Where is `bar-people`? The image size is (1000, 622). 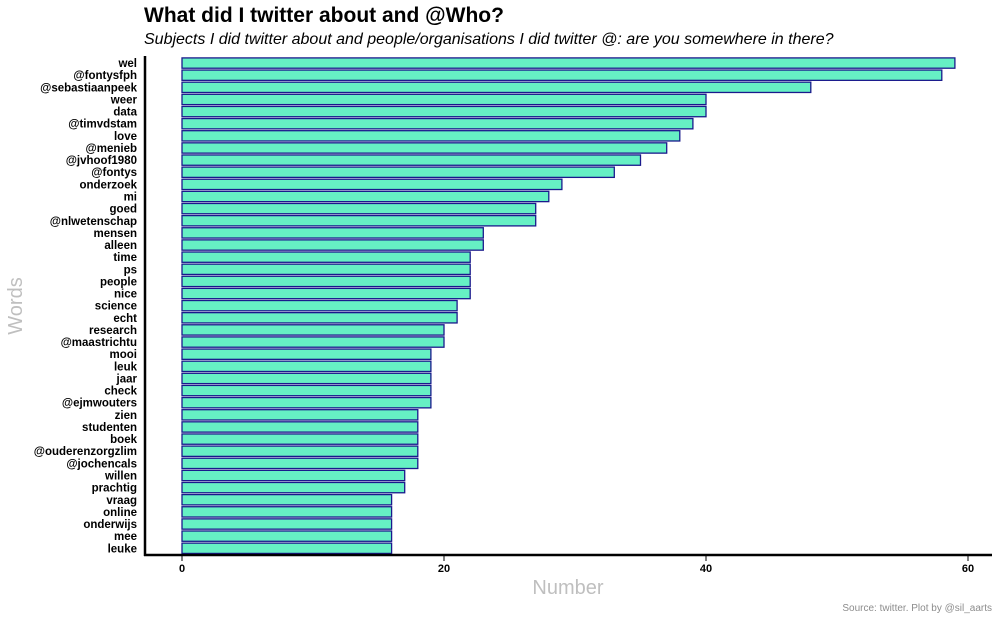
bar-people is located at coordinates (326, 281).